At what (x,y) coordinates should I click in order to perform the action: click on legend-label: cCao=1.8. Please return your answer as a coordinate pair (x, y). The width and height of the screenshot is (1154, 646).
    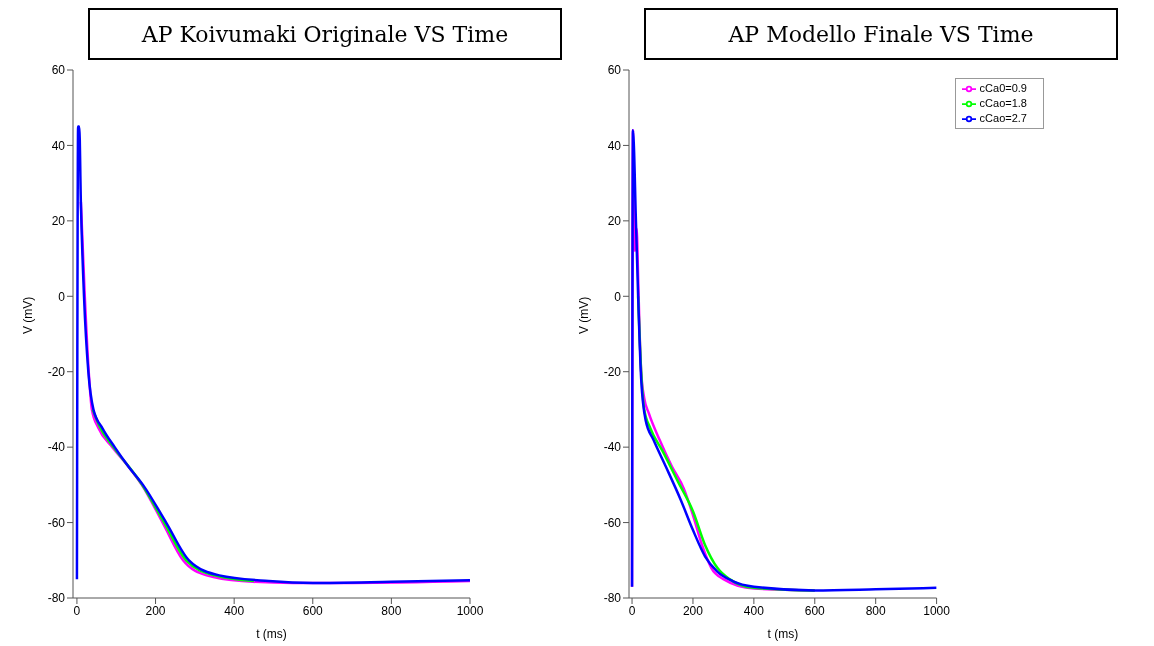
    Looking at the image, I should click on (1003, 103).